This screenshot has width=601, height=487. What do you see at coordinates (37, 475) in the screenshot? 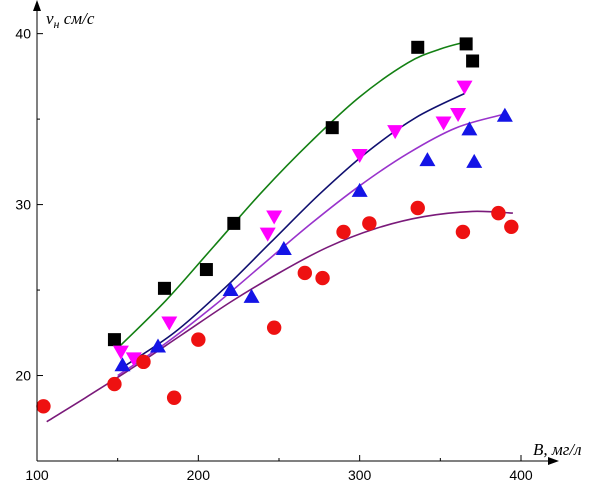
I see `x-tick-label: 100` at bounding box center [37, 475].